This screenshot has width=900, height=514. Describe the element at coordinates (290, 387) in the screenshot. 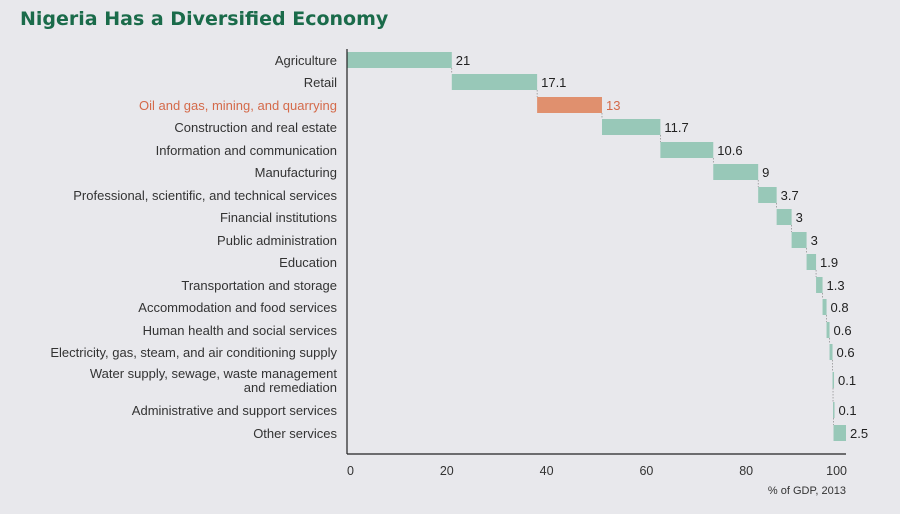

I see `category-label-line: and remediation` at that location.